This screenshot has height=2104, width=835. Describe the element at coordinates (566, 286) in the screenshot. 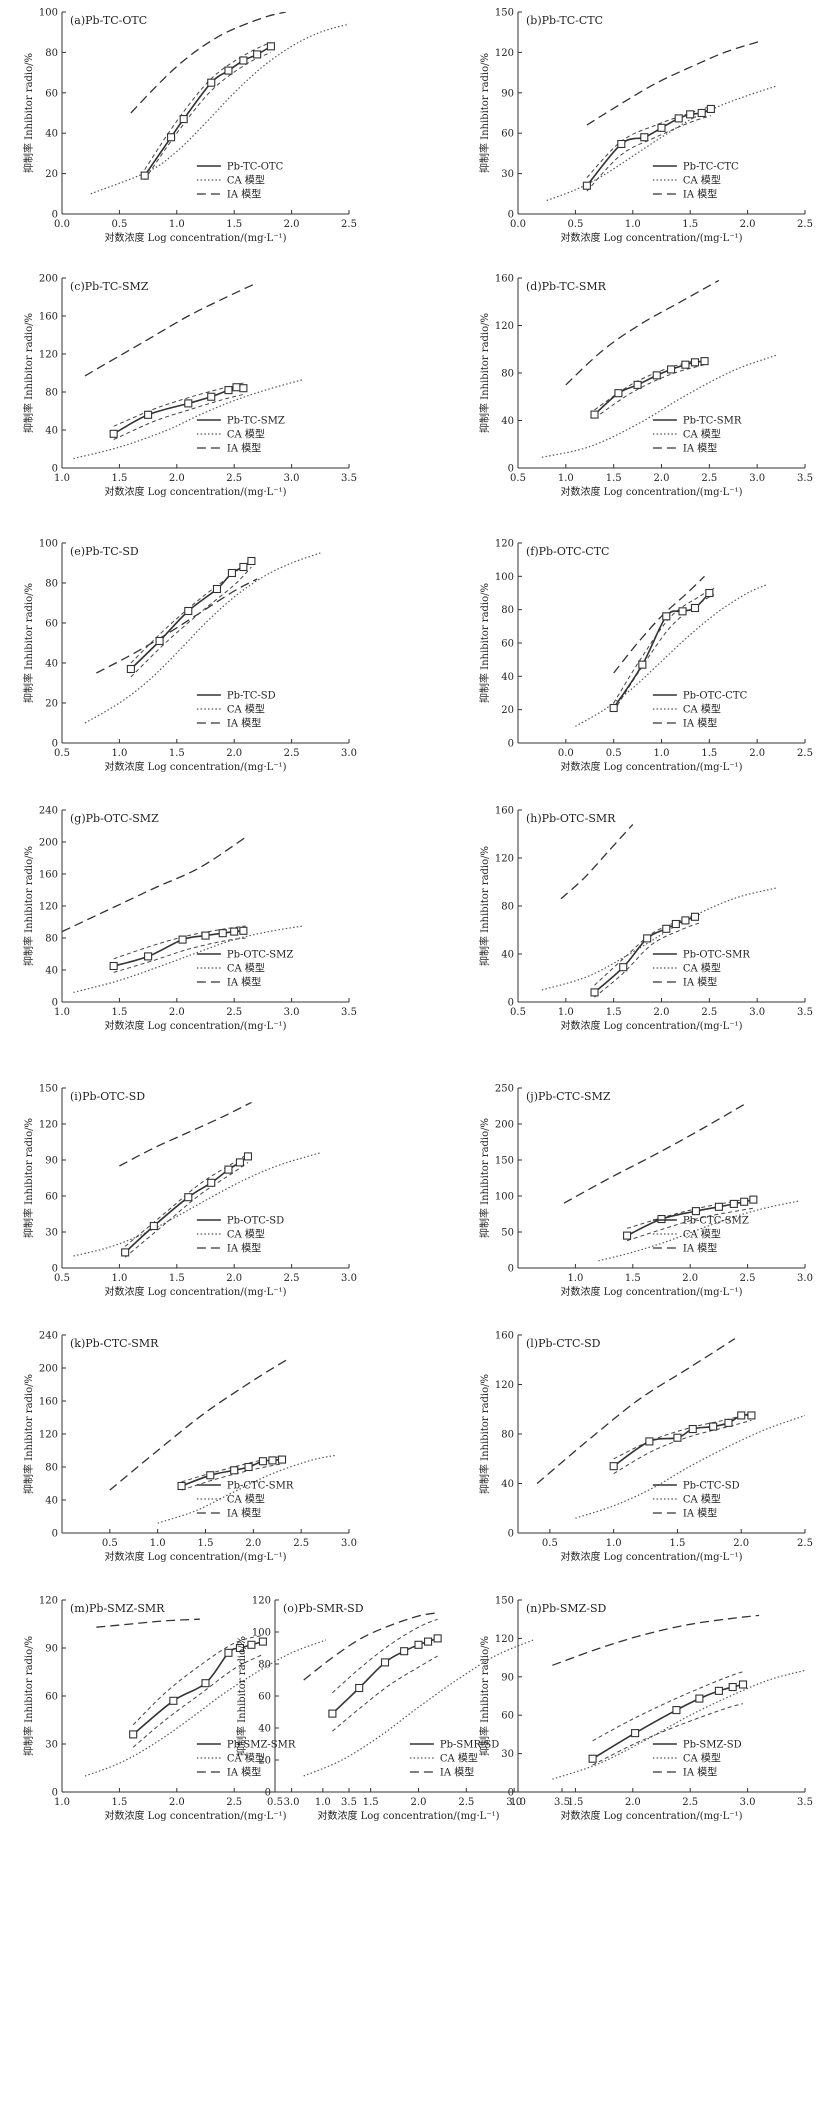

I see `panel-title: (d)Pb-TC-SMR` at that location.